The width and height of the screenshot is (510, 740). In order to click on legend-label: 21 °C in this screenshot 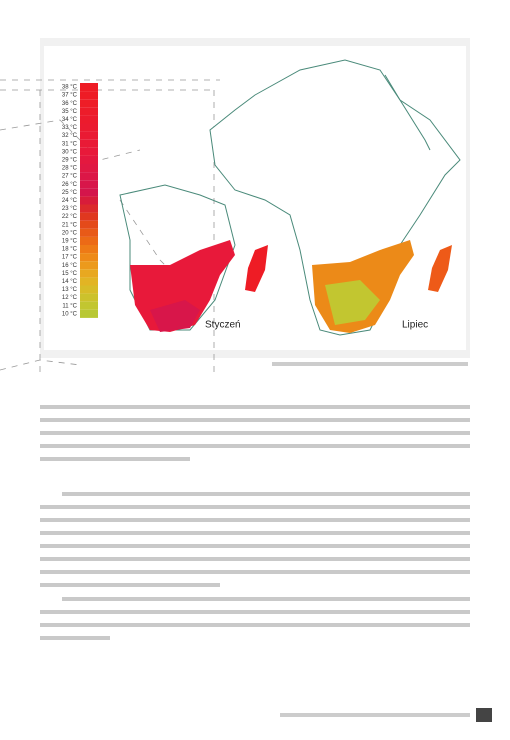, I will do `click(70, 225)`.